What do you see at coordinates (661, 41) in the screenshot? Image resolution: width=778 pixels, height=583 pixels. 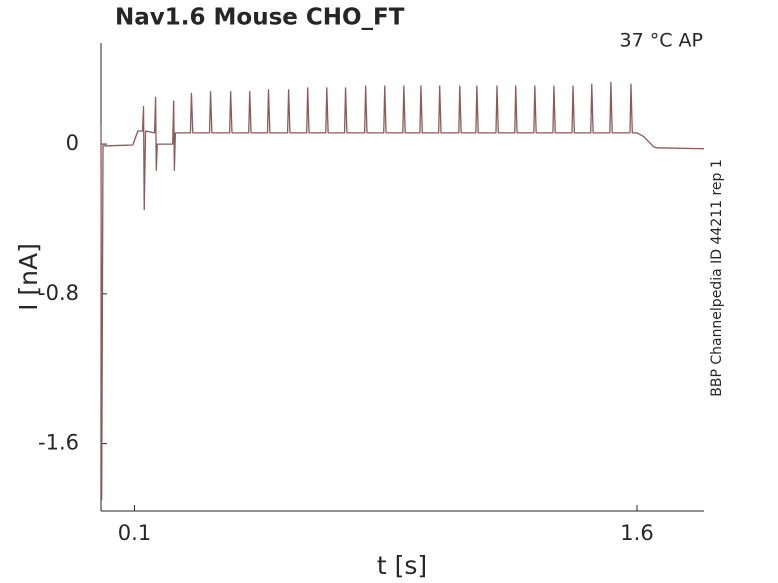 I see `subtitle: 37 °C AP` at bounding box center [661, 41].